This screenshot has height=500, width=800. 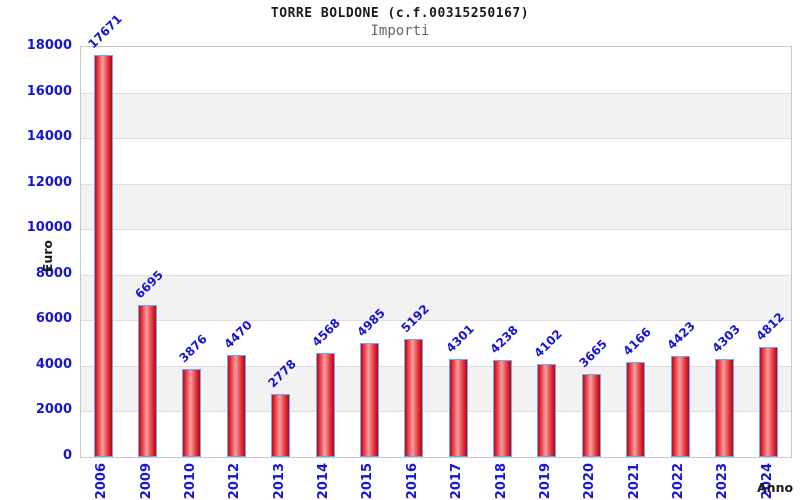 I want to click on bar-2006, so click(x=103, y=255).